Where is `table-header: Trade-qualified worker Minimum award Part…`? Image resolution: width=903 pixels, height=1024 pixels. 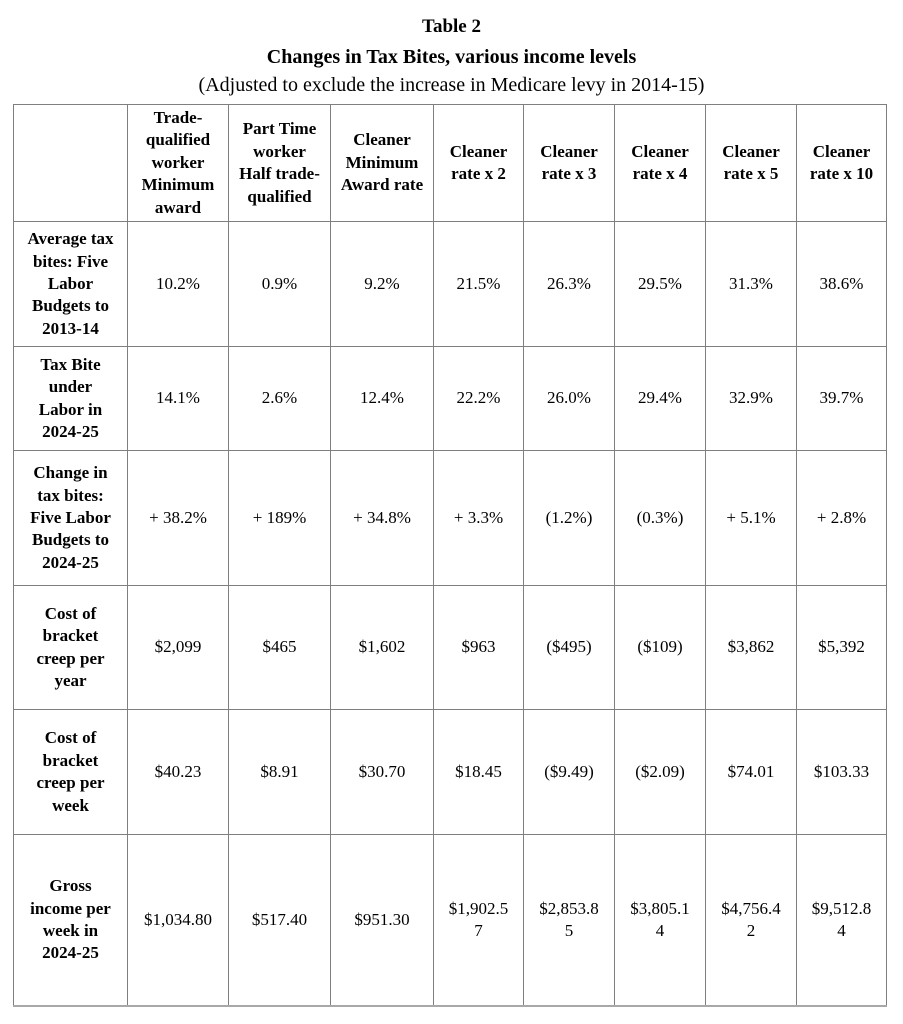 table-header: Trade-qualified worker Minimum award Part… is located at coordinates (450, 163).